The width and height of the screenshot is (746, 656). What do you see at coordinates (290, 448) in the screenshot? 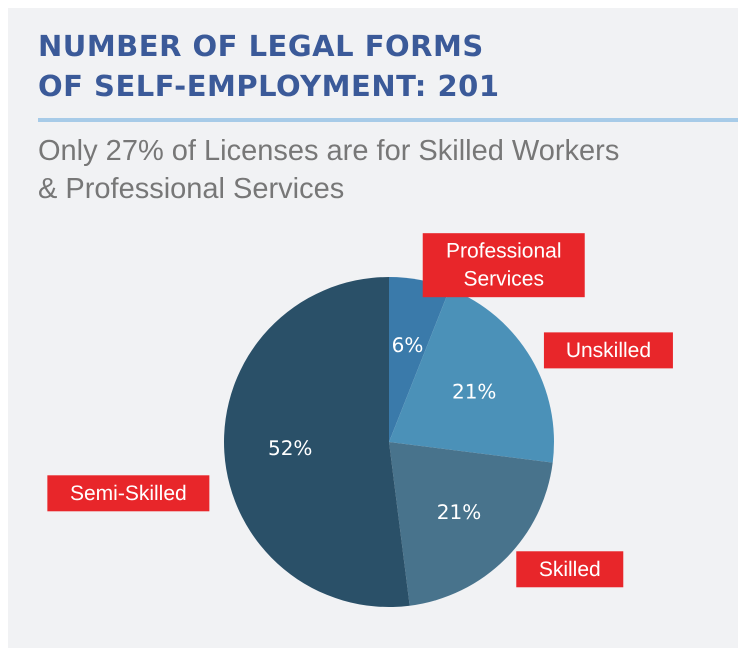
I see `data-label: 52%` at bounding box center [290, 448].